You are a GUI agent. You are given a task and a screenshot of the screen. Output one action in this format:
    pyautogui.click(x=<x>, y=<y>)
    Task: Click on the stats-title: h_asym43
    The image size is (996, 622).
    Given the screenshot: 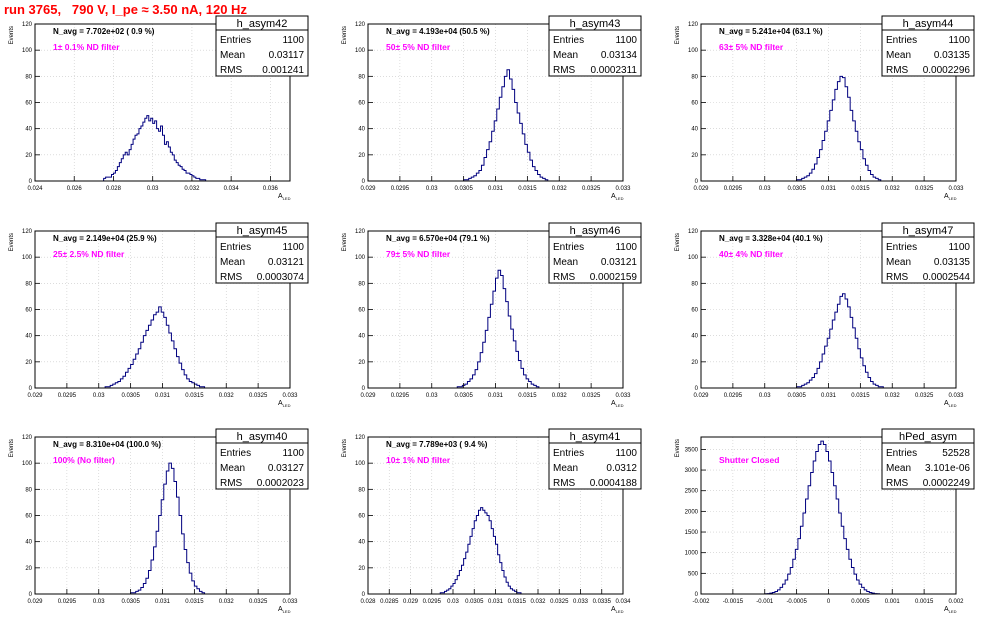 What is the action you would take?
    pyautogui.click(x=595, y=24)
    